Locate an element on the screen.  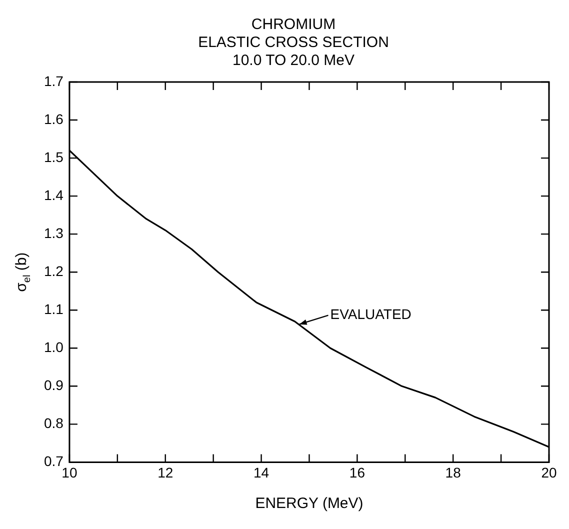
y-tick-label: 0.7 is located at coordinates (54, 461).